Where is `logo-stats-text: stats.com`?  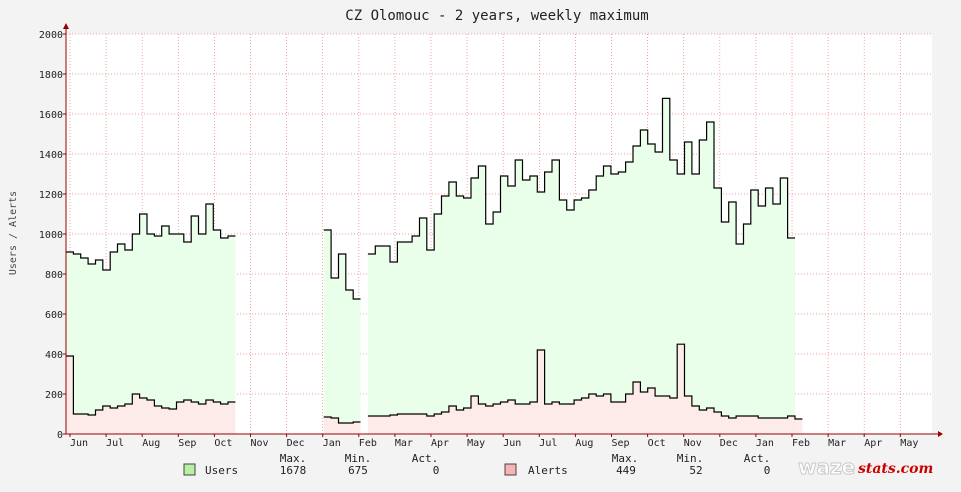
logo-stats-text: stats.com is located at coordinates (895, 469).